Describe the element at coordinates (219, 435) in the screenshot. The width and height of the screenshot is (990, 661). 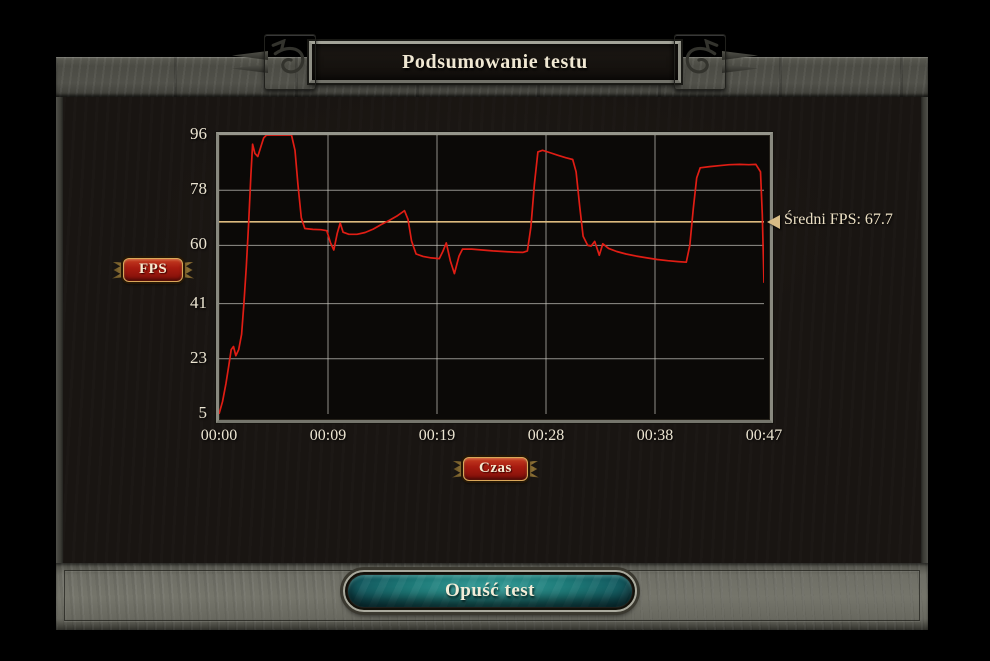
I see `x-axis-tick-label: 00:00` at that location.